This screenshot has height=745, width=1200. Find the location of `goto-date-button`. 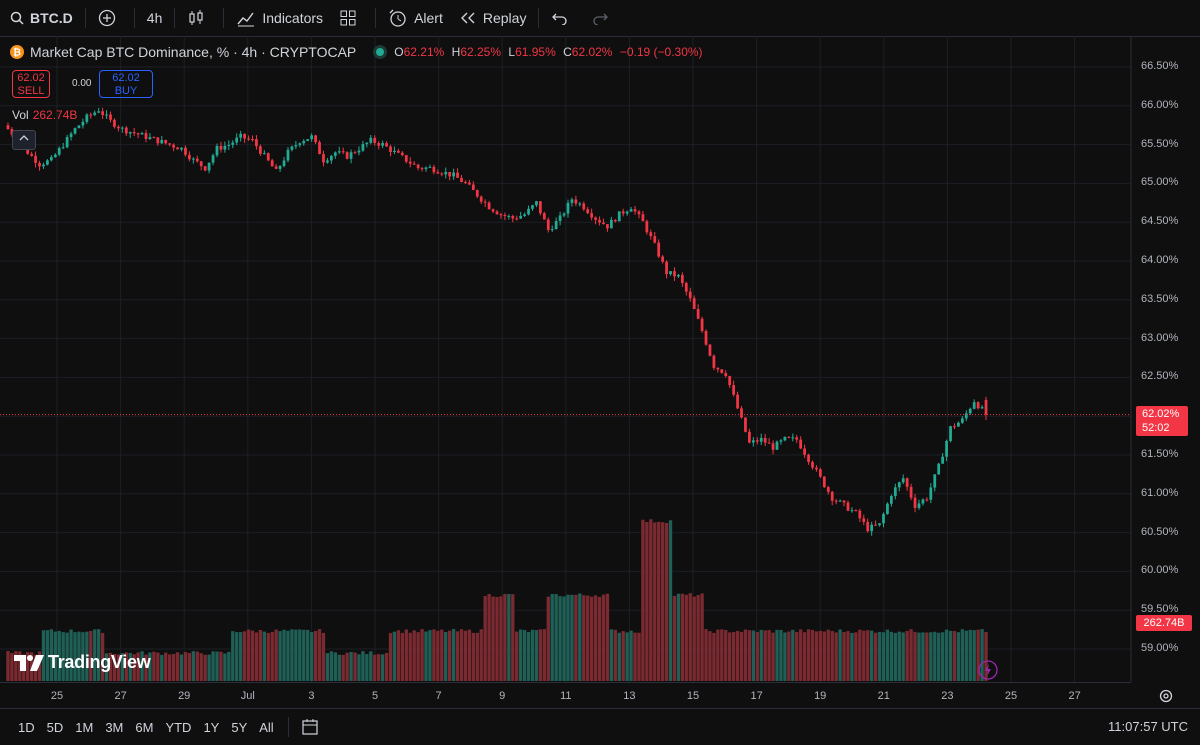

goto-date-button is located at coordinates (313, 727).